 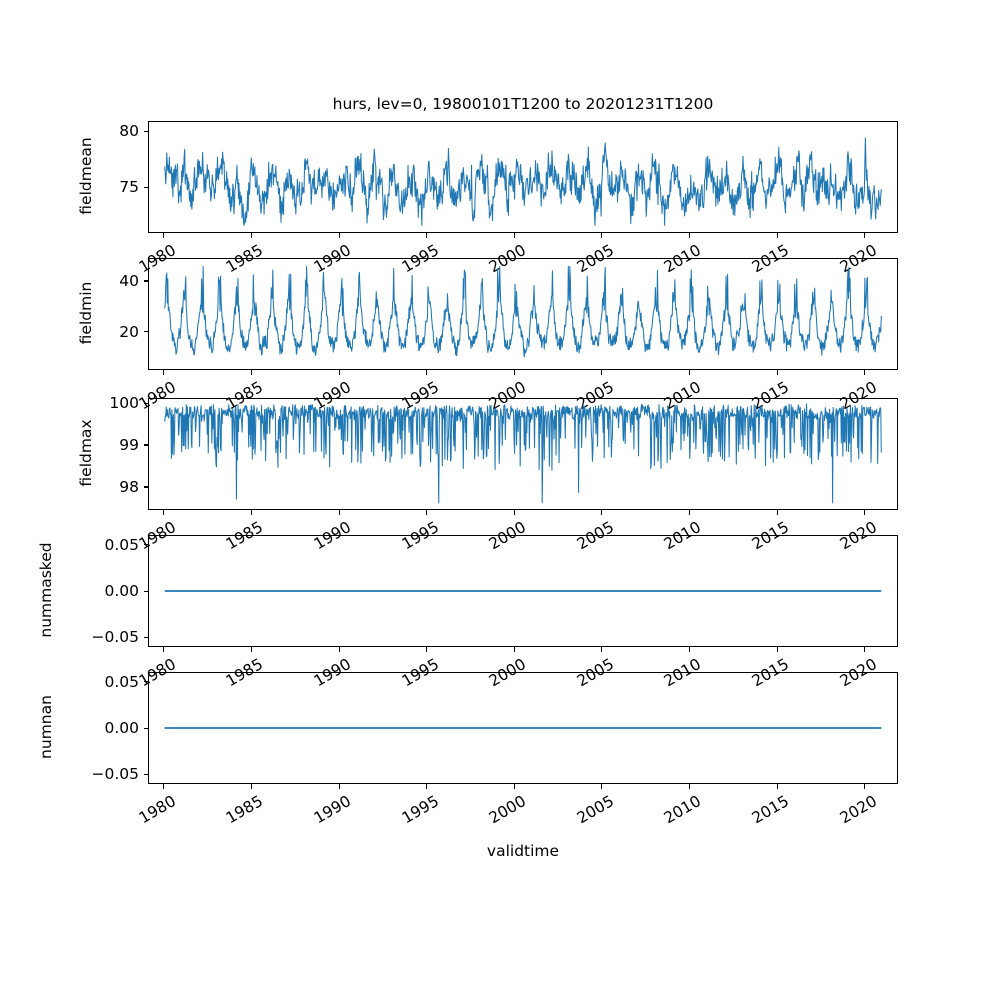 What do you see at coordinates (86, 176) in the screenshot?
I see `y-axis-label-fieldmean: fieldmean` at bounding box center [86, 176].